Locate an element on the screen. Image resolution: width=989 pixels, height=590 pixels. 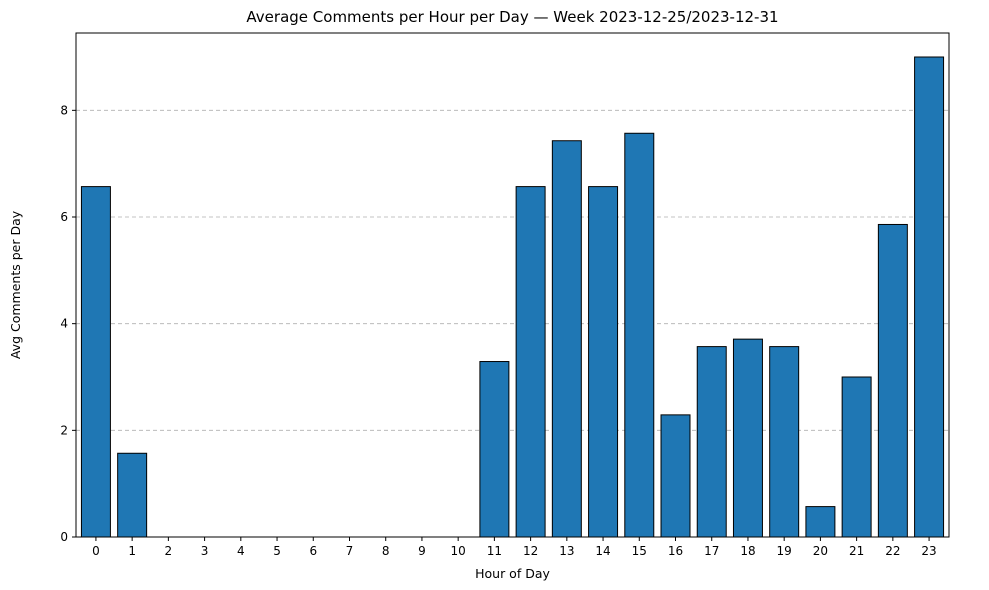
x-tick-label: 1 is located at coordinates (132, 551).